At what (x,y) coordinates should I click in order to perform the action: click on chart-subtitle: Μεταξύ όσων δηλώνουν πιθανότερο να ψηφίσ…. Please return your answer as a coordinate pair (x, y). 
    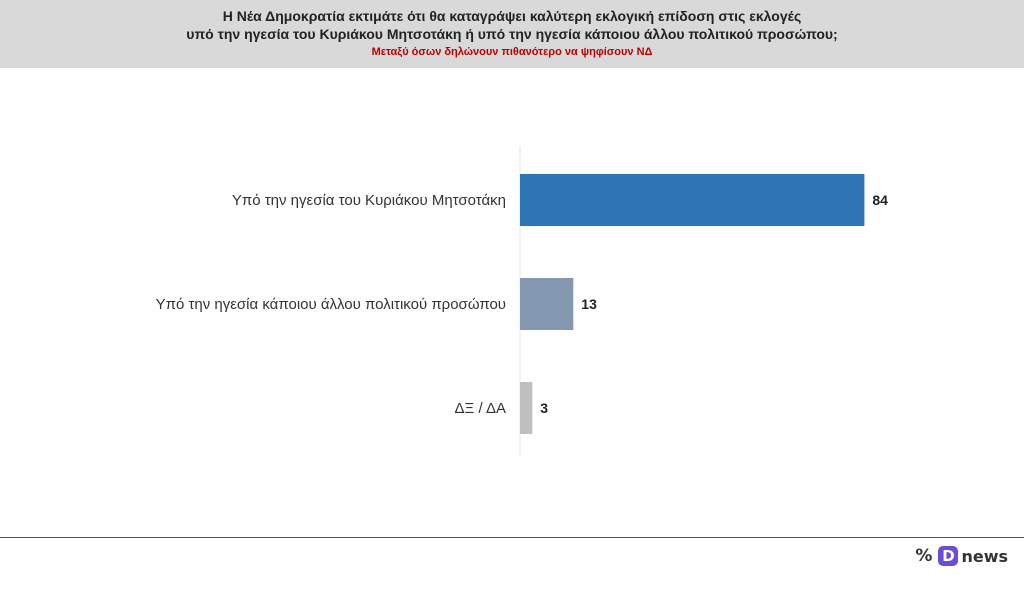
    Looking at the image, I should click on (512, 52).